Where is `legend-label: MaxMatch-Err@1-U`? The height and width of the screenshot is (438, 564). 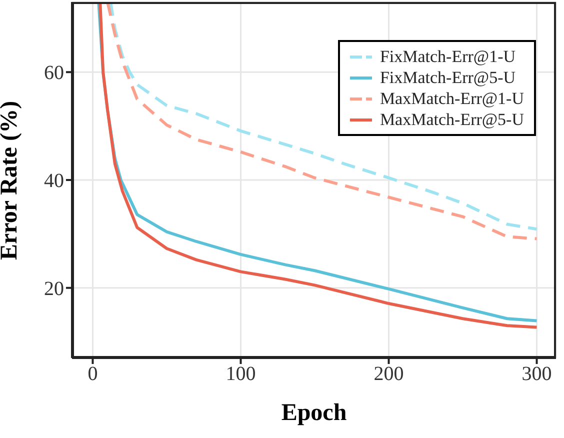
legend-label: MaxMatch-Err@1-U is located at coordinates (452, 98).